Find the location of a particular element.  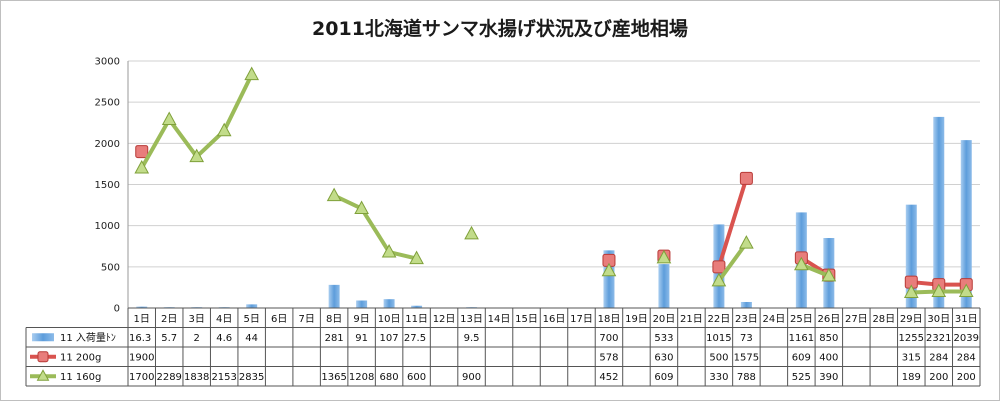

point-160g-30日 is located at coordinates (939, 290).